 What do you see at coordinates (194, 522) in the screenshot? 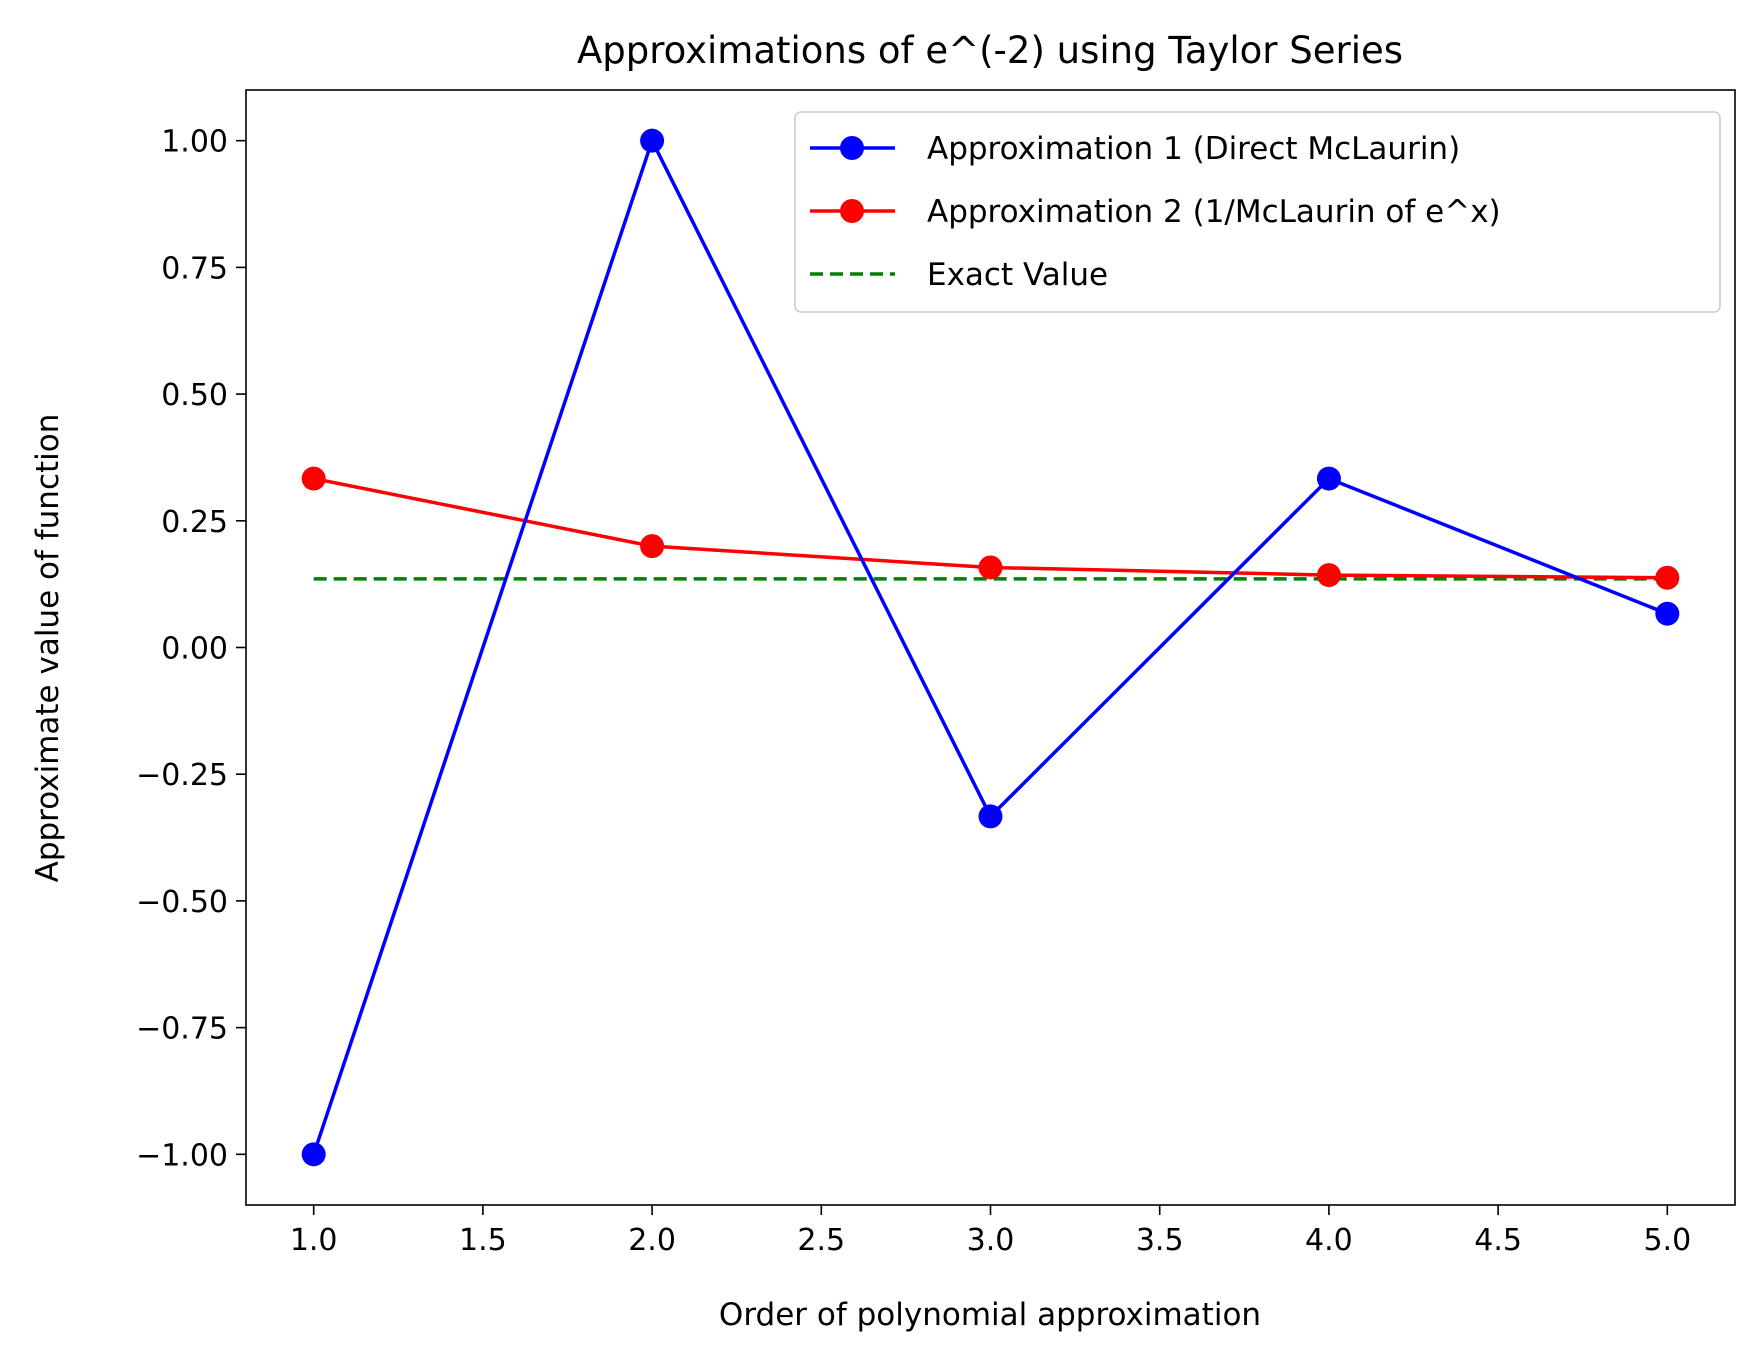
I see `y-tick-label: 0.25` at bounding box center [194, 522].